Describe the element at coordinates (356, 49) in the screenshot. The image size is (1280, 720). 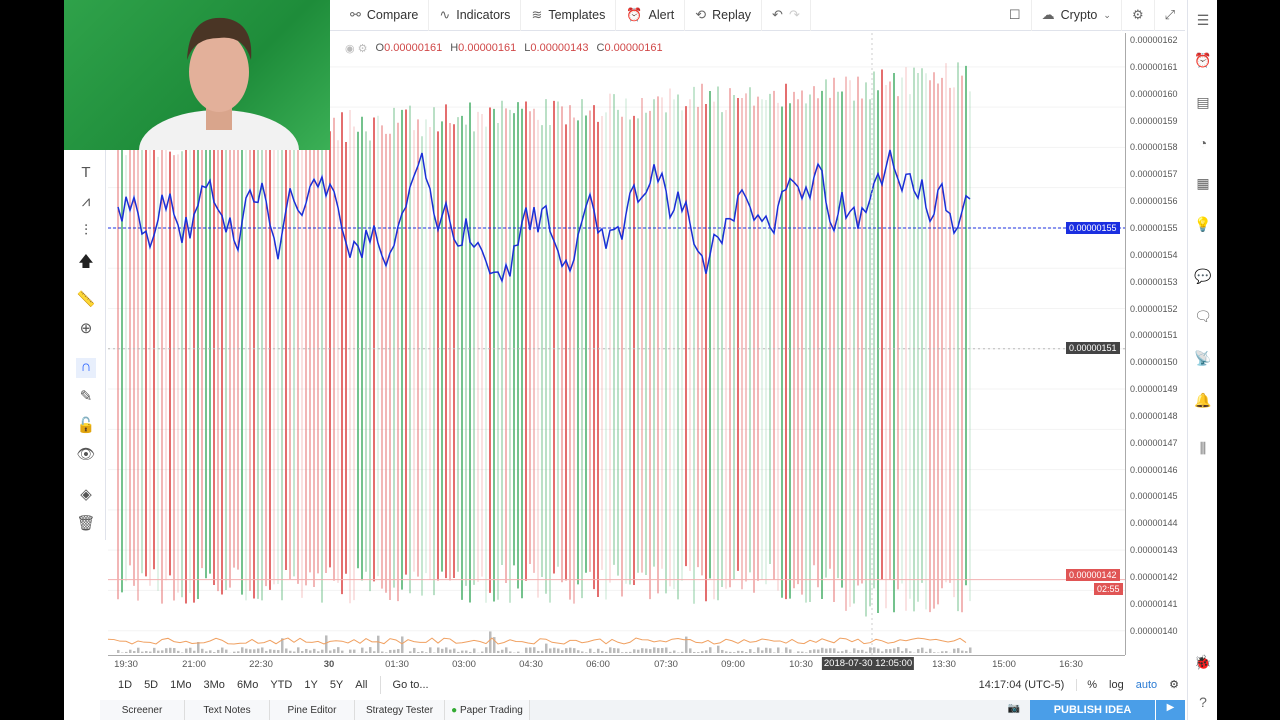
I see `legend-eye-icon: ◉ ⚙` at that location.